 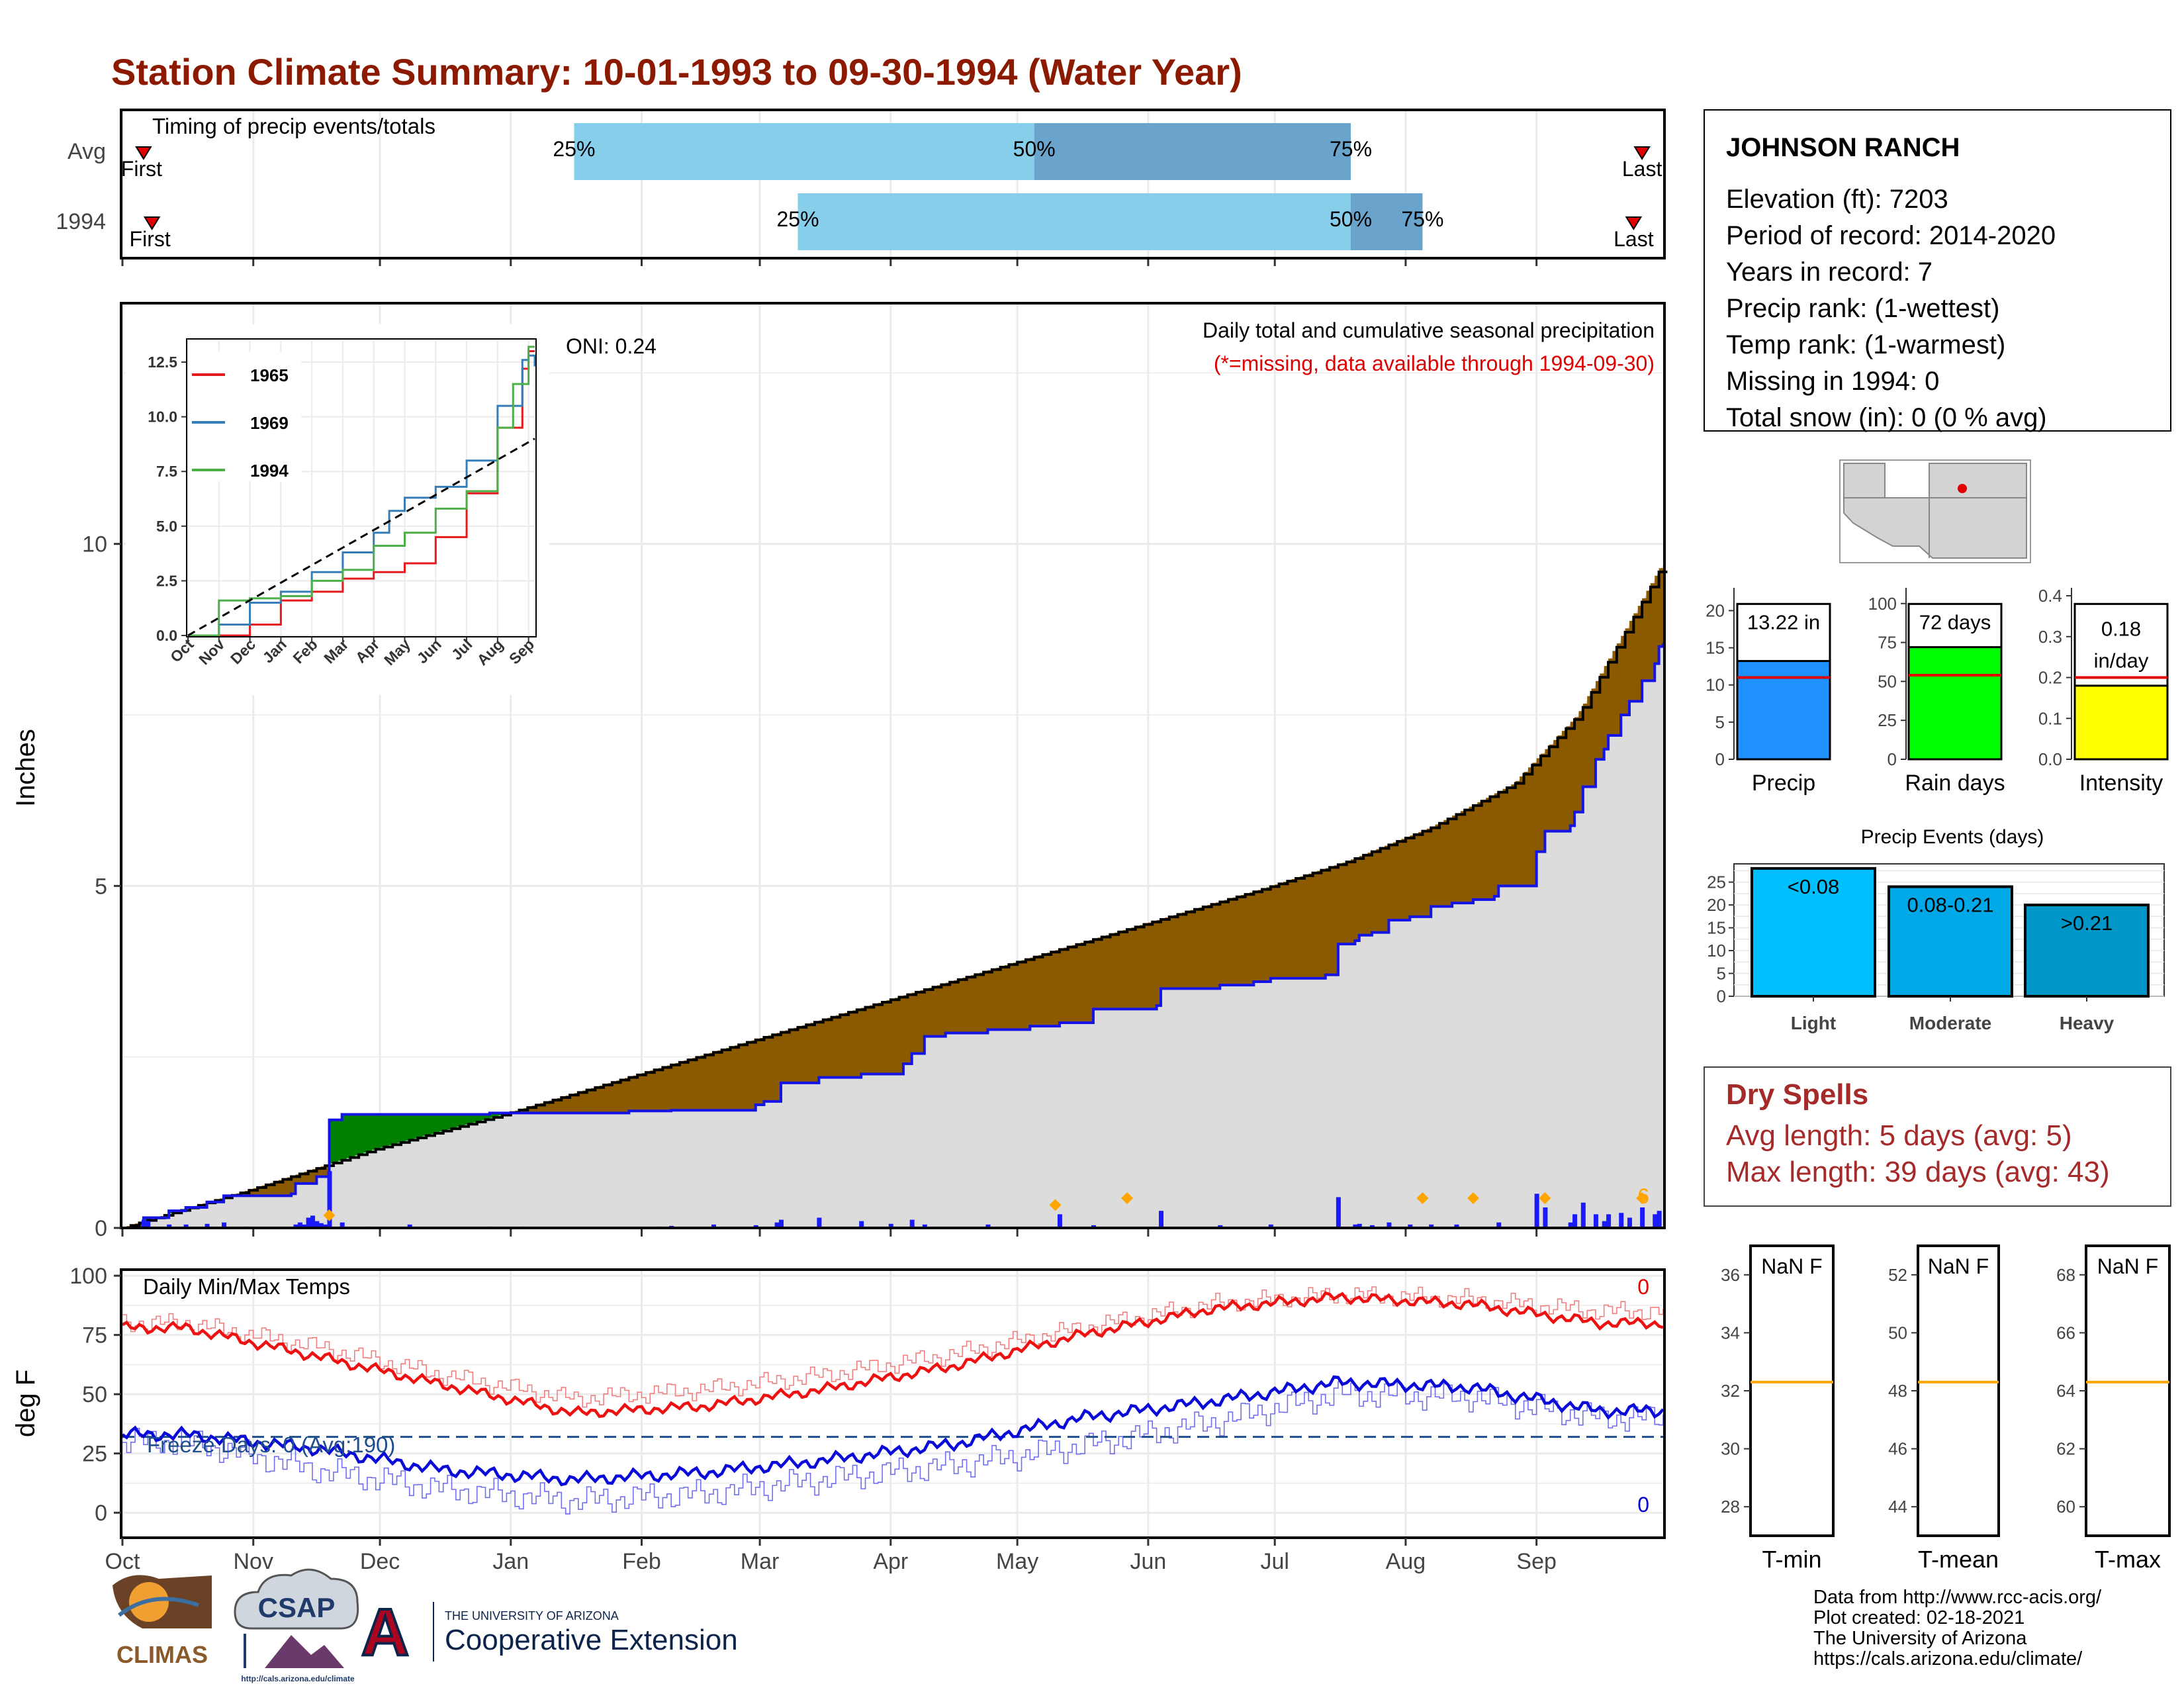 What do you see at coordinates (574, 149) in the screenshot?
I see `timing-label-25: 25%` at bounding box center [574, 149].